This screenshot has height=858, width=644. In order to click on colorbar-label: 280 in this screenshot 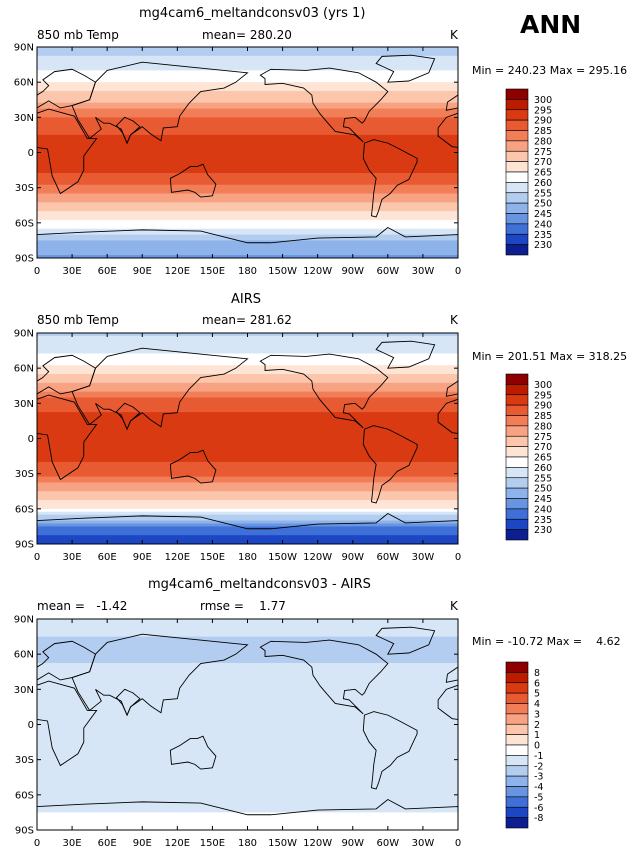, I will do `click(543, 141)`.